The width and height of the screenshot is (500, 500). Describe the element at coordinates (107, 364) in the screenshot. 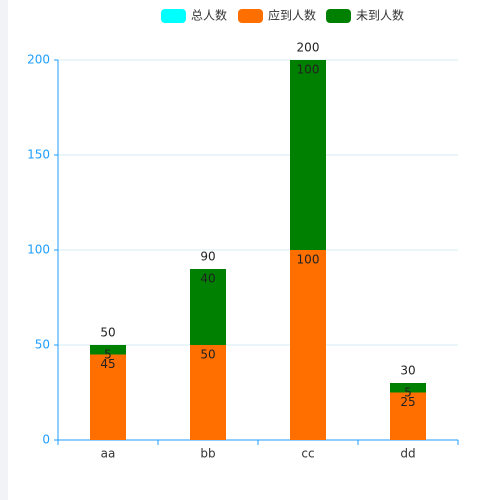

I see `bar-label: 45` at that location.